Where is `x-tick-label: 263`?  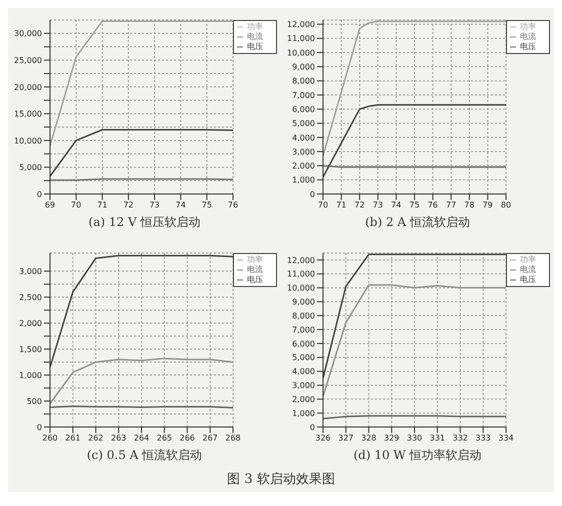
x-tick-label: 263 is located at coordinates (118, 438).